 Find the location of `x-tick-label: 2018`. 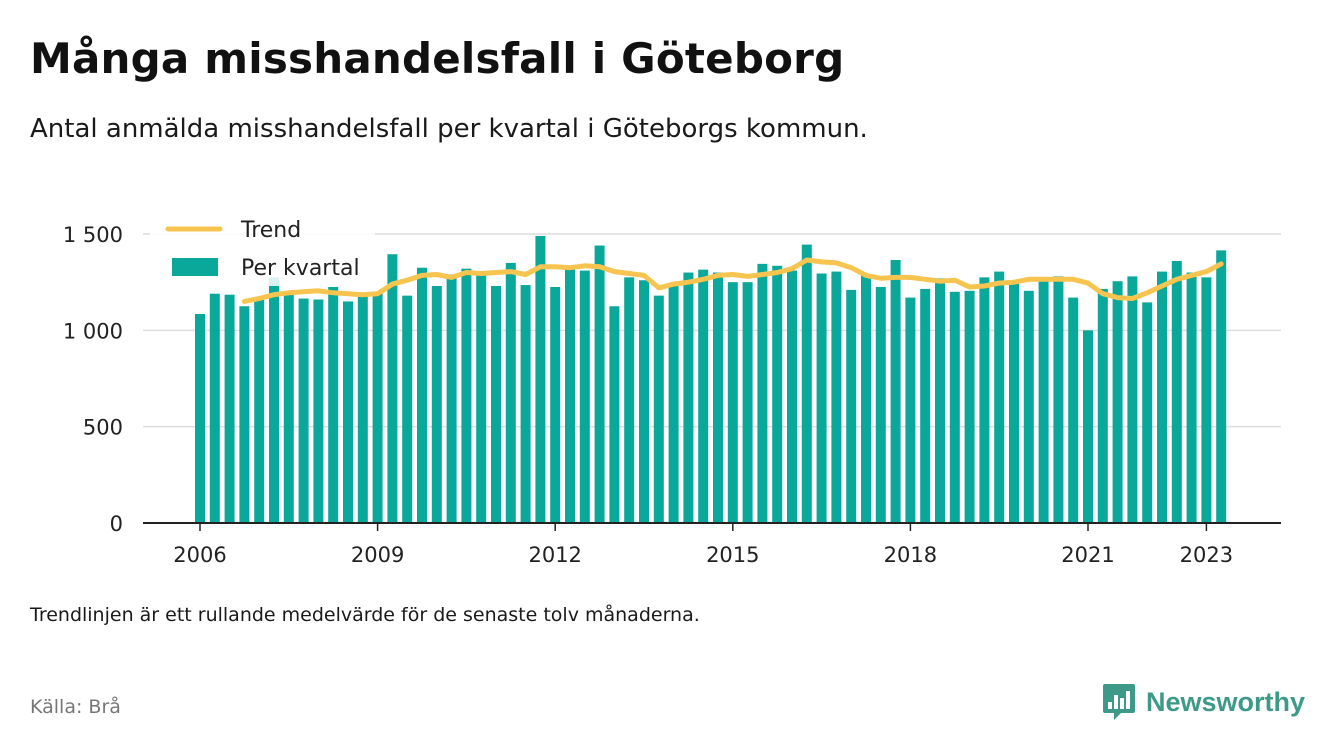

x-tick-label: 2018 is located at coordinates (910, 555).